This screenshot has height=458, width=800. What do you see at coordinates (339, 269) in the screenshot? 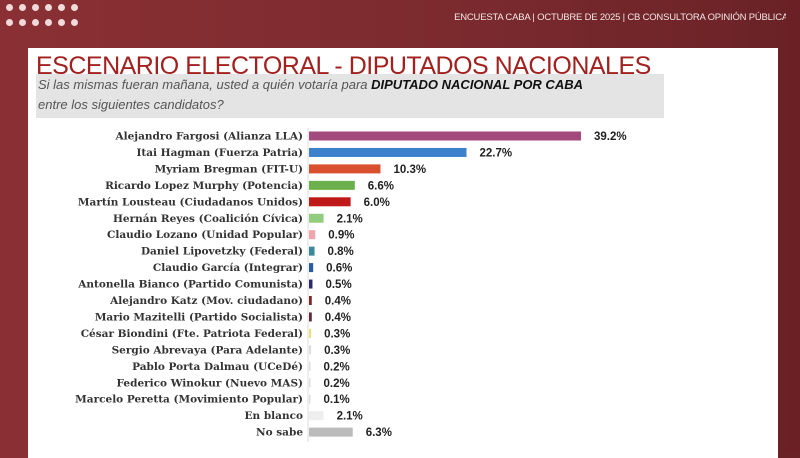
I see `value-label: 0.6%` at bounding box center [339, 269].